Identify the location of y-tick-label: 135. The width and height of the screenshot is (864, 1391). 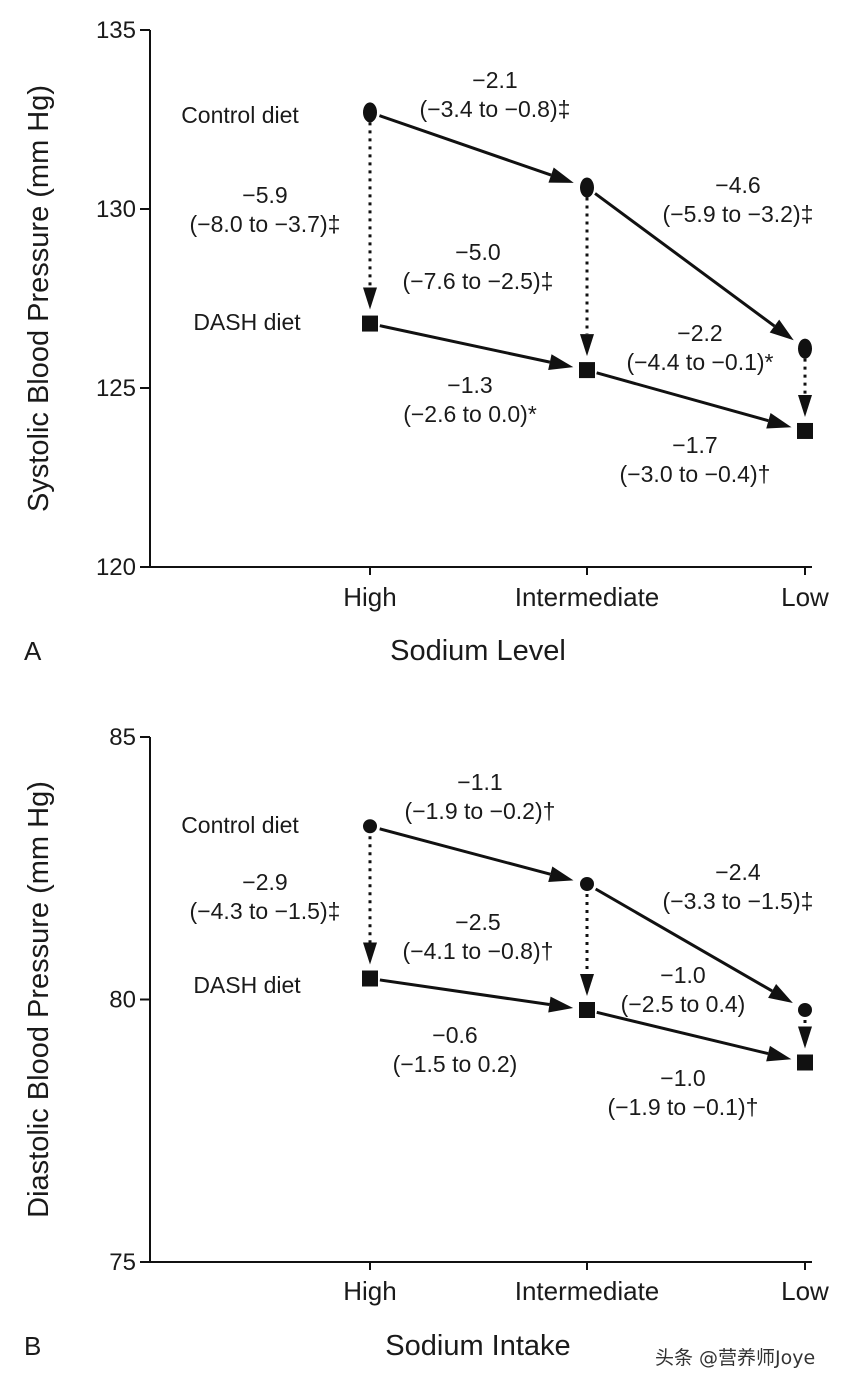
(116, 30).